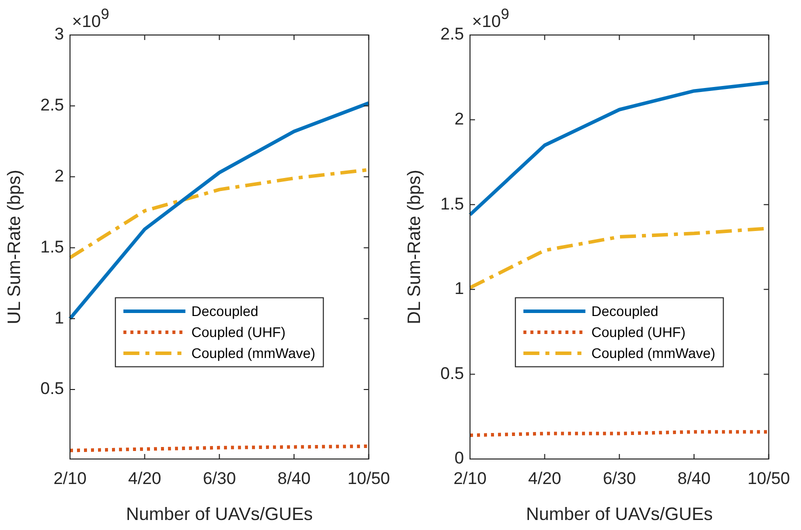 This screenshot has height=530, width=801. What do you see at coordinates (414, 247) in the screenshot?
I see `y-axis-title: DL Sum-Rate (bps)` at bounding box center [414, 247].